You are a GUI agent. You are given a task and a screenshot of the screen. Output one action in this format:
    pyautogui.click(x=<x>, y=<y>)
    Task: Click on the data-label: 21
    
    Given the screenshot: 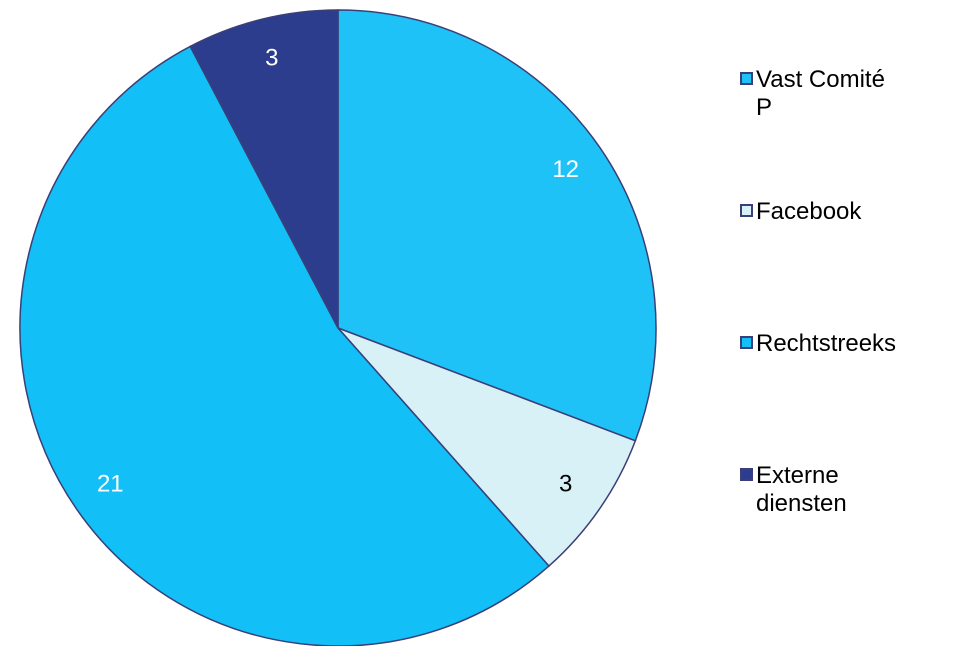 What is the action you would take?
    pyautogui.click(x=110, y=484)
    